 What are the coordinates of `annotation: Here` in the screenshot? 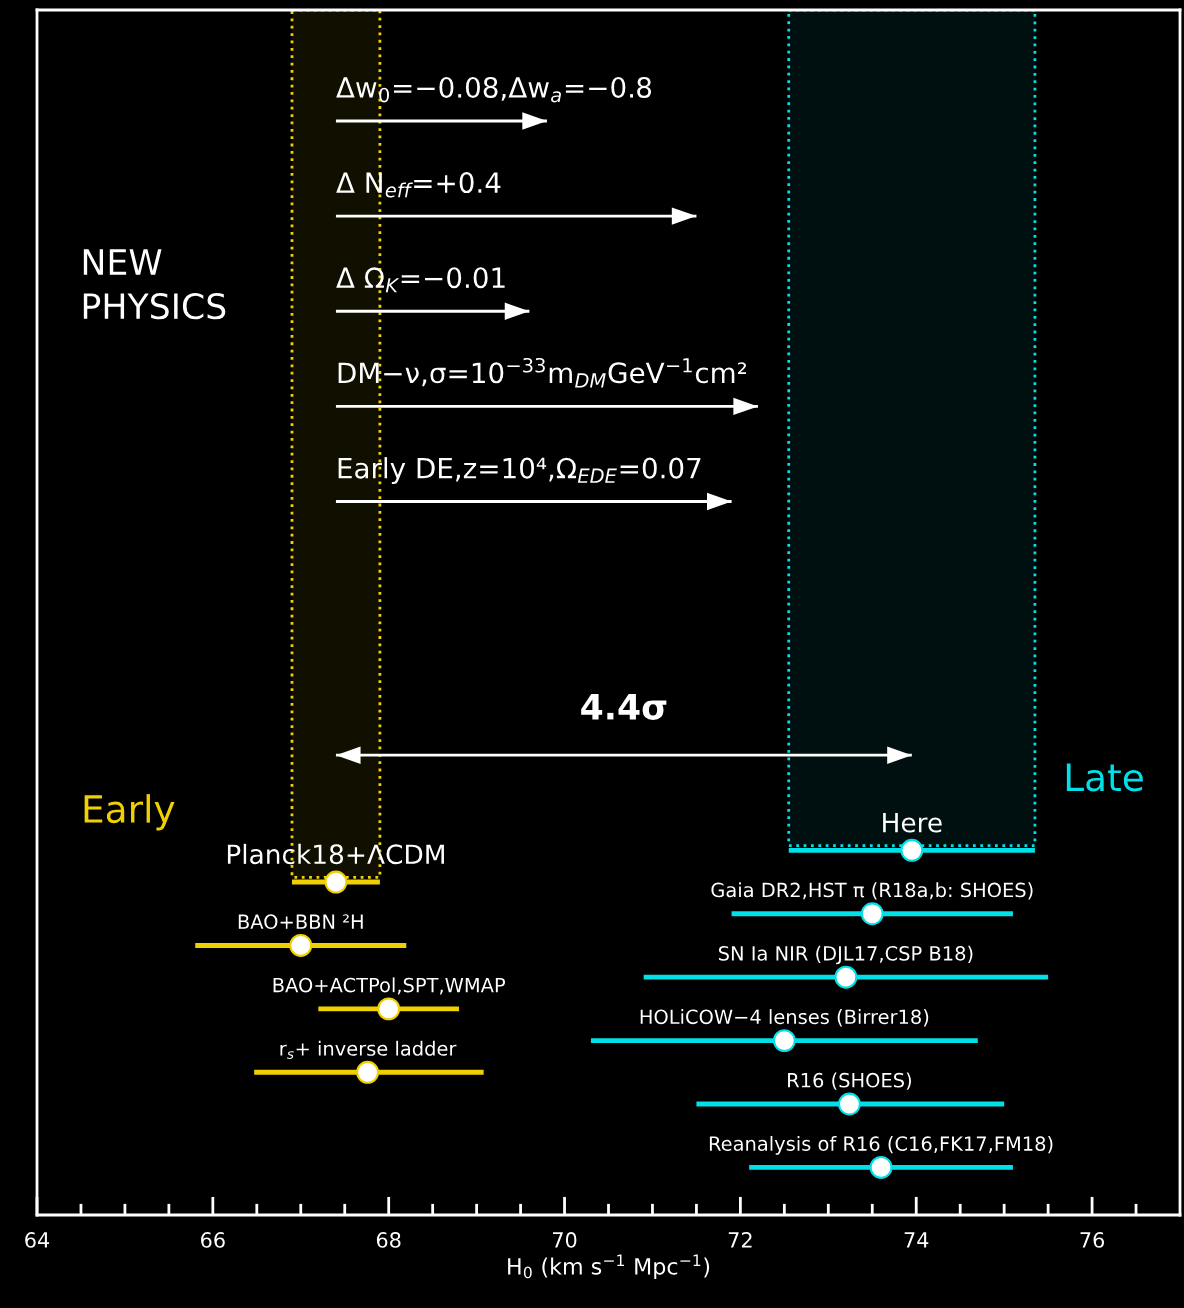 It's located at (912, 822).